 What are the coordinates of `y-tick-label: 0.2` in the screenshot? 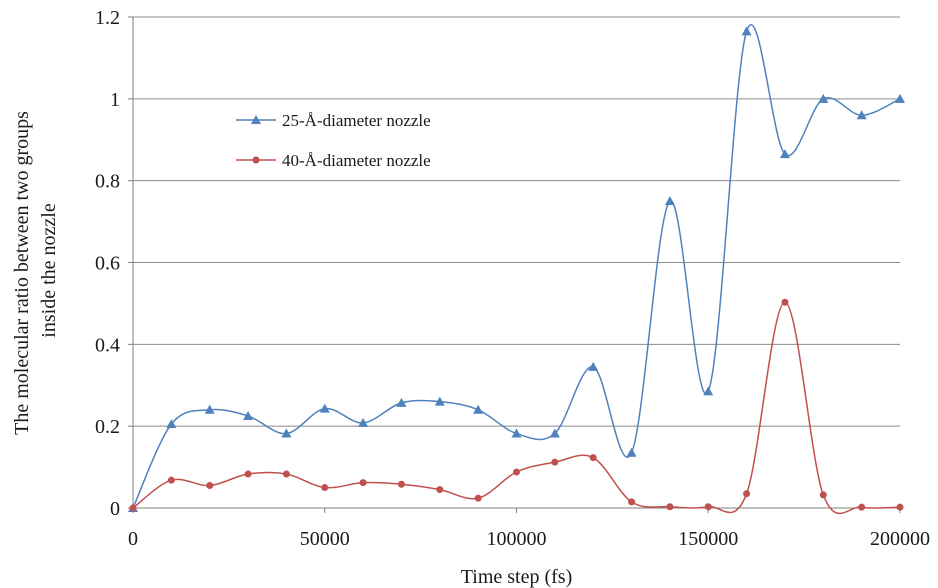 It's located at (107, 427).